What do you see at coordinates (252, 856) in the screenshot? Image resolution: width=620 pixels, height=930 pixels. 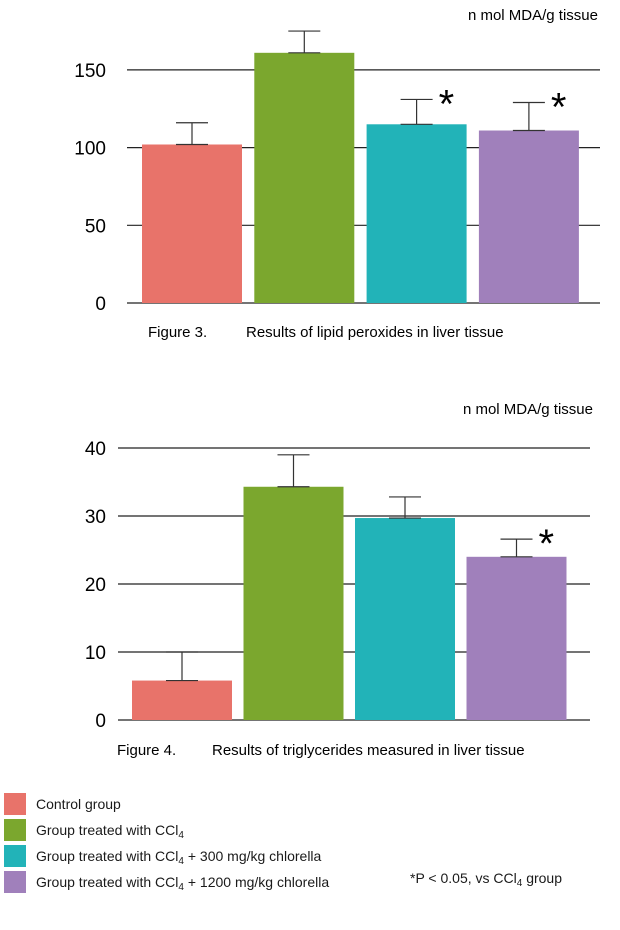 I see `legend-label-chlorella-300-suffix: + 300 mg/kg chlorella` at bounding box center [252, 856].